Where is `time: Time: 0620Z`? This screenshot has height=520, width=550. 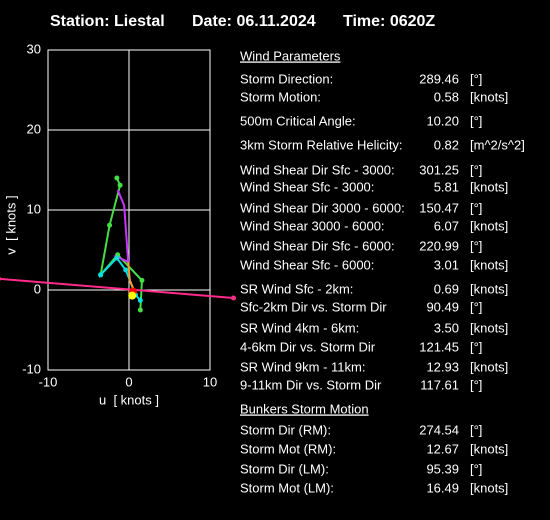
time: Time: 0620Z is located at coordinates (389, 21).